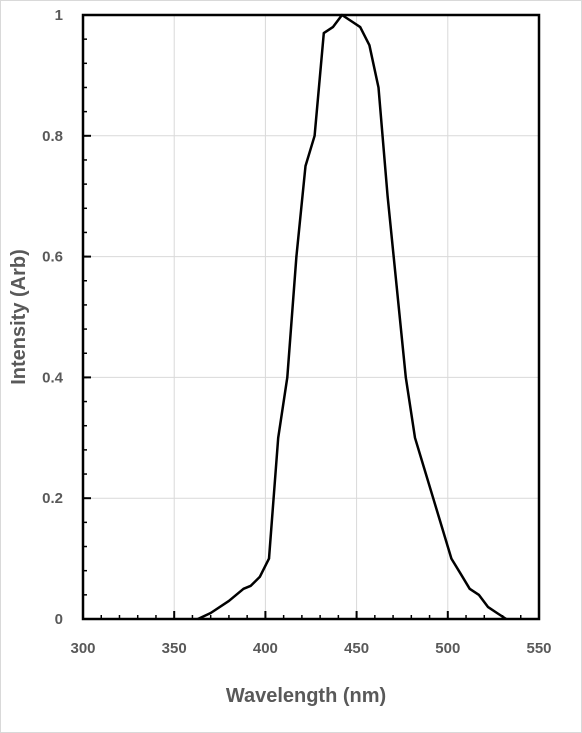 This screenshot has width=582, height=733. I want to click on y-axis-title: Intensity (Arb), so click(19, 317).